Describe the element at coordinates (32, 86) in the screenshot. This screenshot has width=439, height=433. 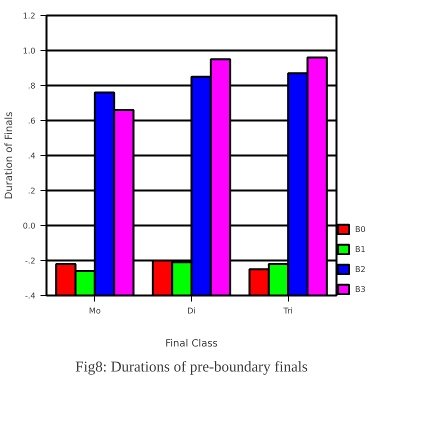
I see `y-tick-label: .8` at that location.